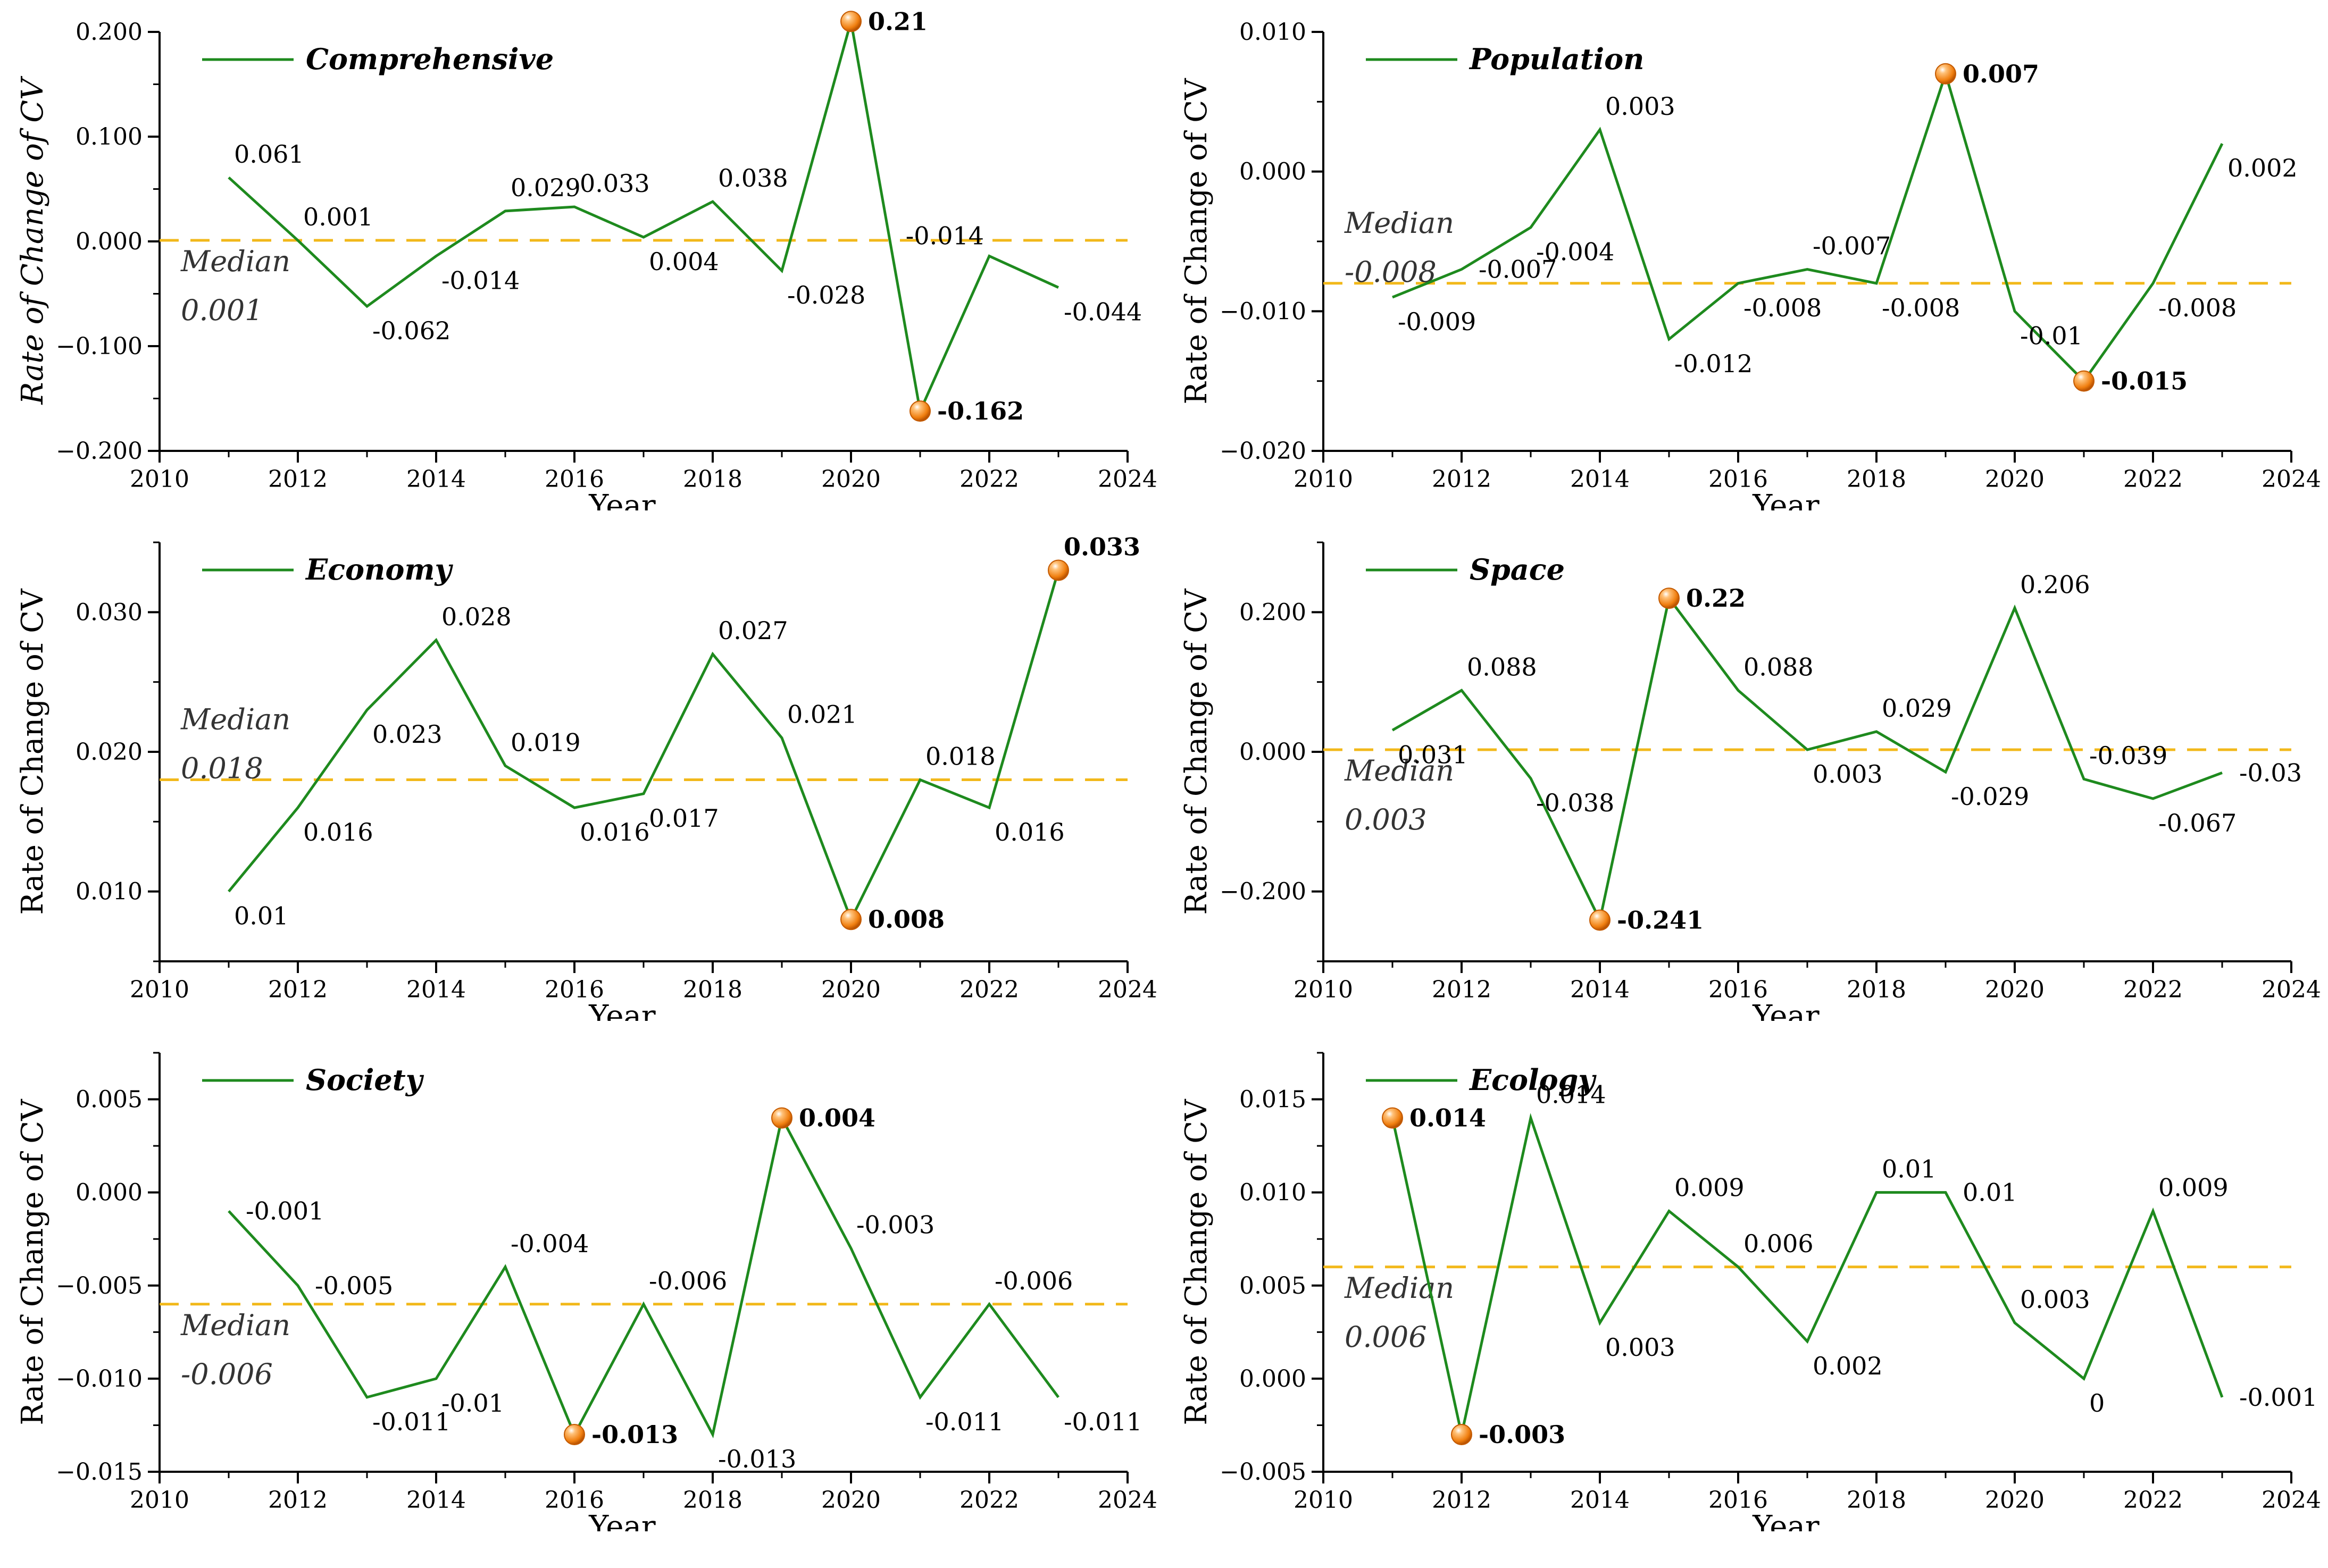  What do you see at coordinates (1714, 363) in the screenshot?
I see `data-label: -0.012` at bounding box center [1714, 363].